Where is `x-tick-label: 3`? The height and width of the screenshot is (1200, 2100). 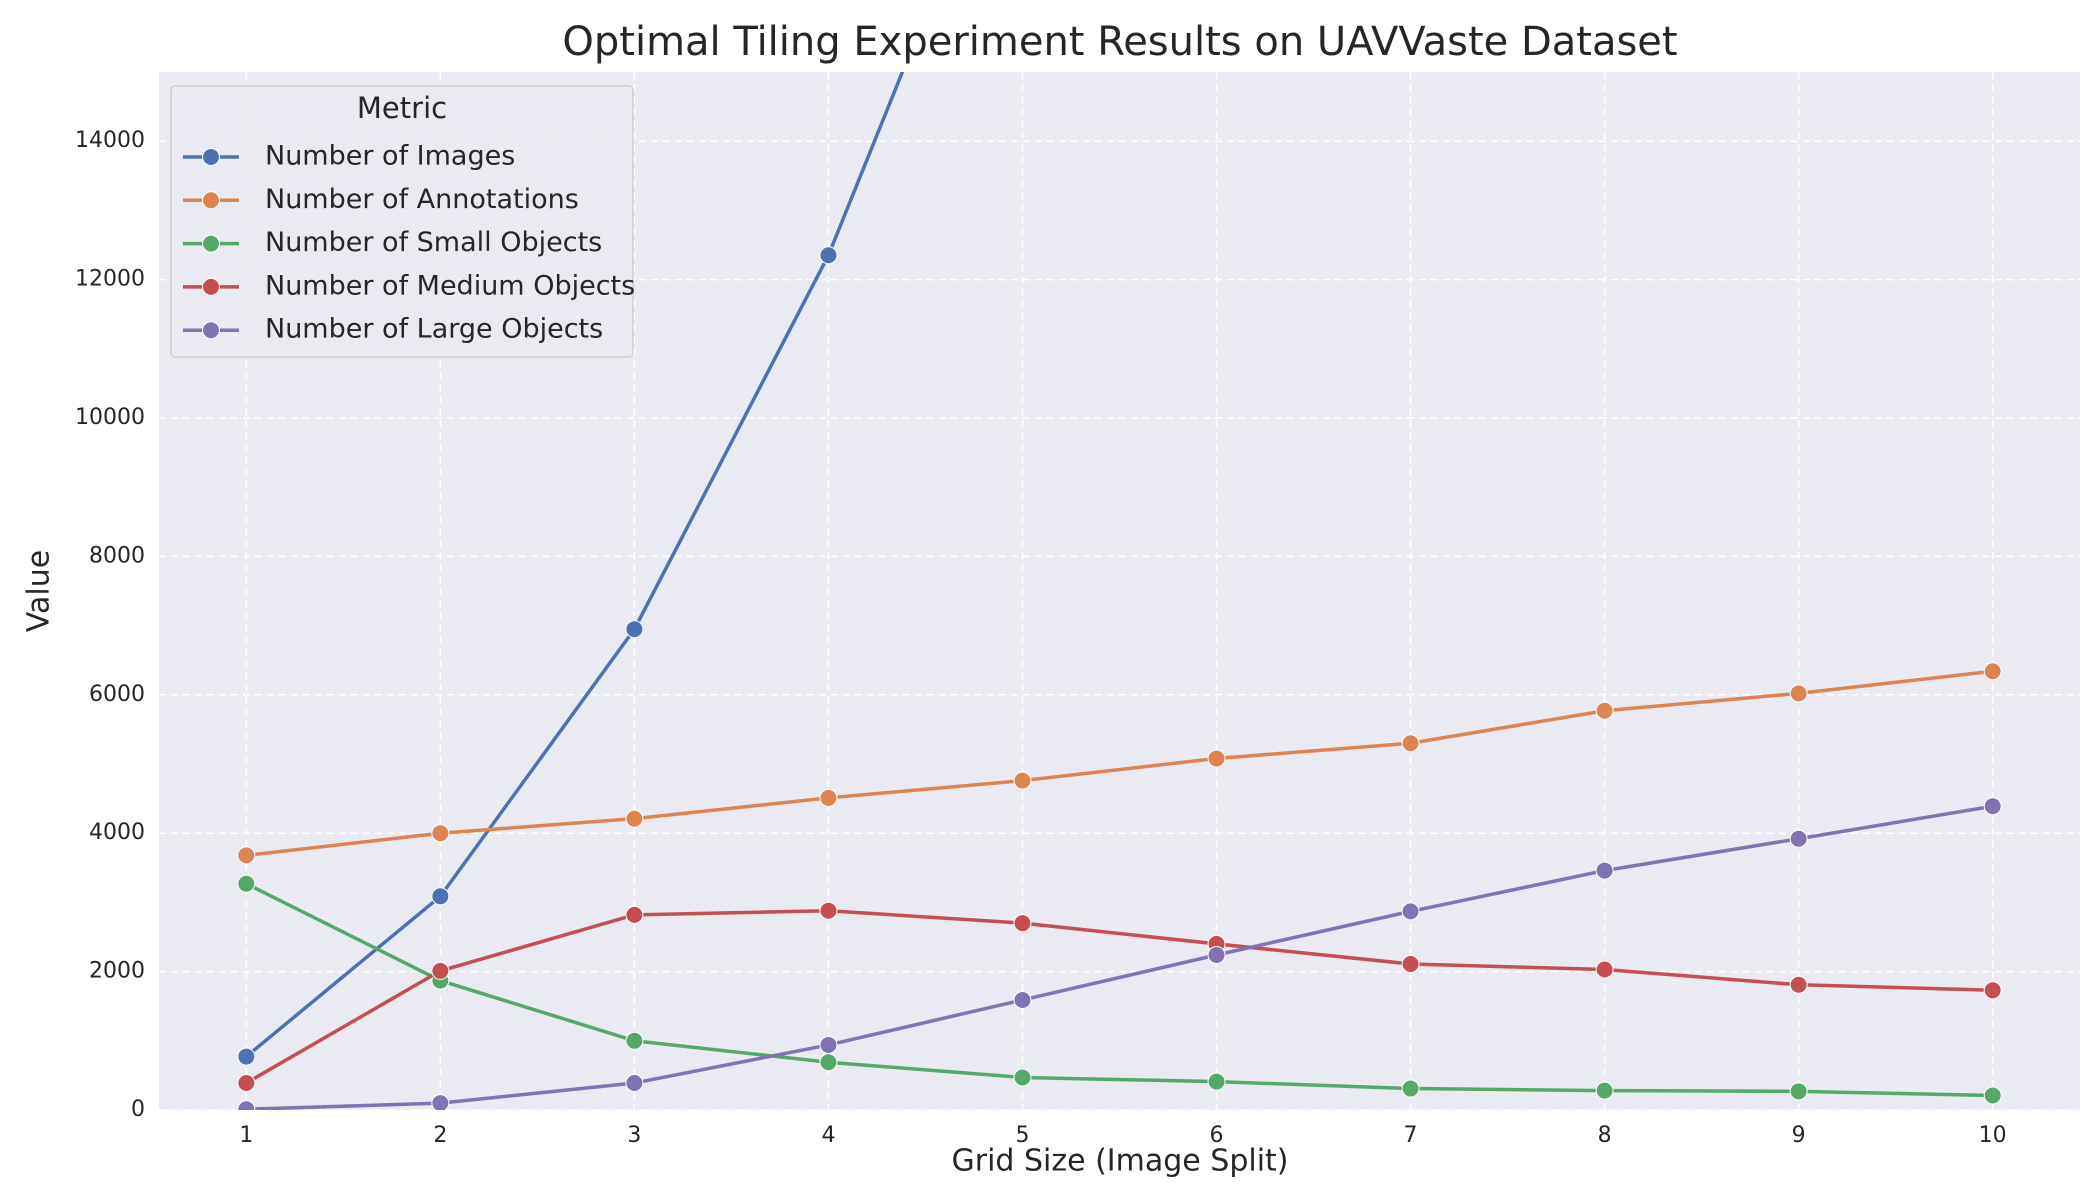 x-tick-label: 3 is located at coordinates (634, 1135).